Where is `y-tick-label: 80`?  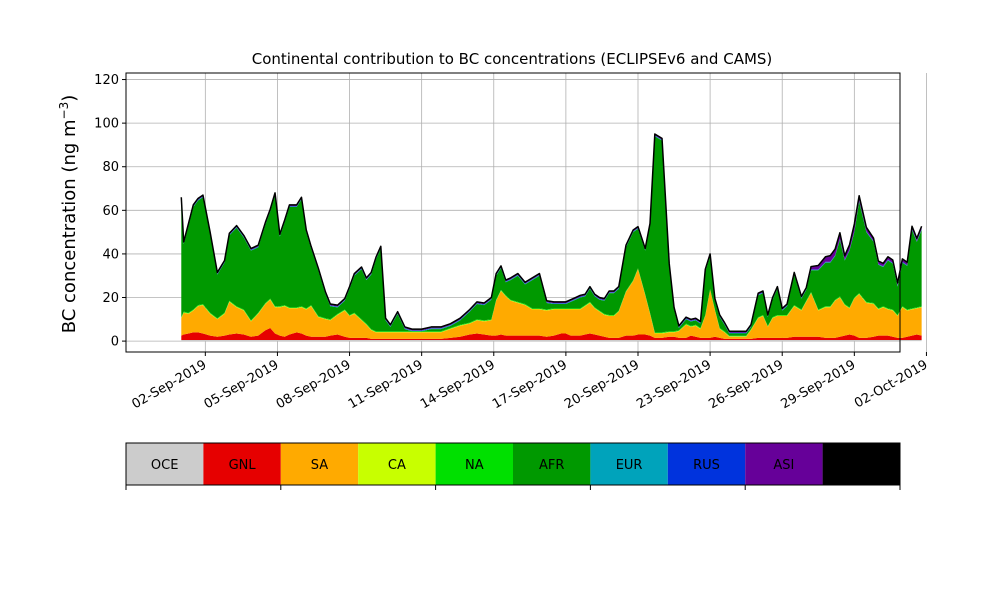
y-tick-label: 80 is located at coordinates (110, 167).